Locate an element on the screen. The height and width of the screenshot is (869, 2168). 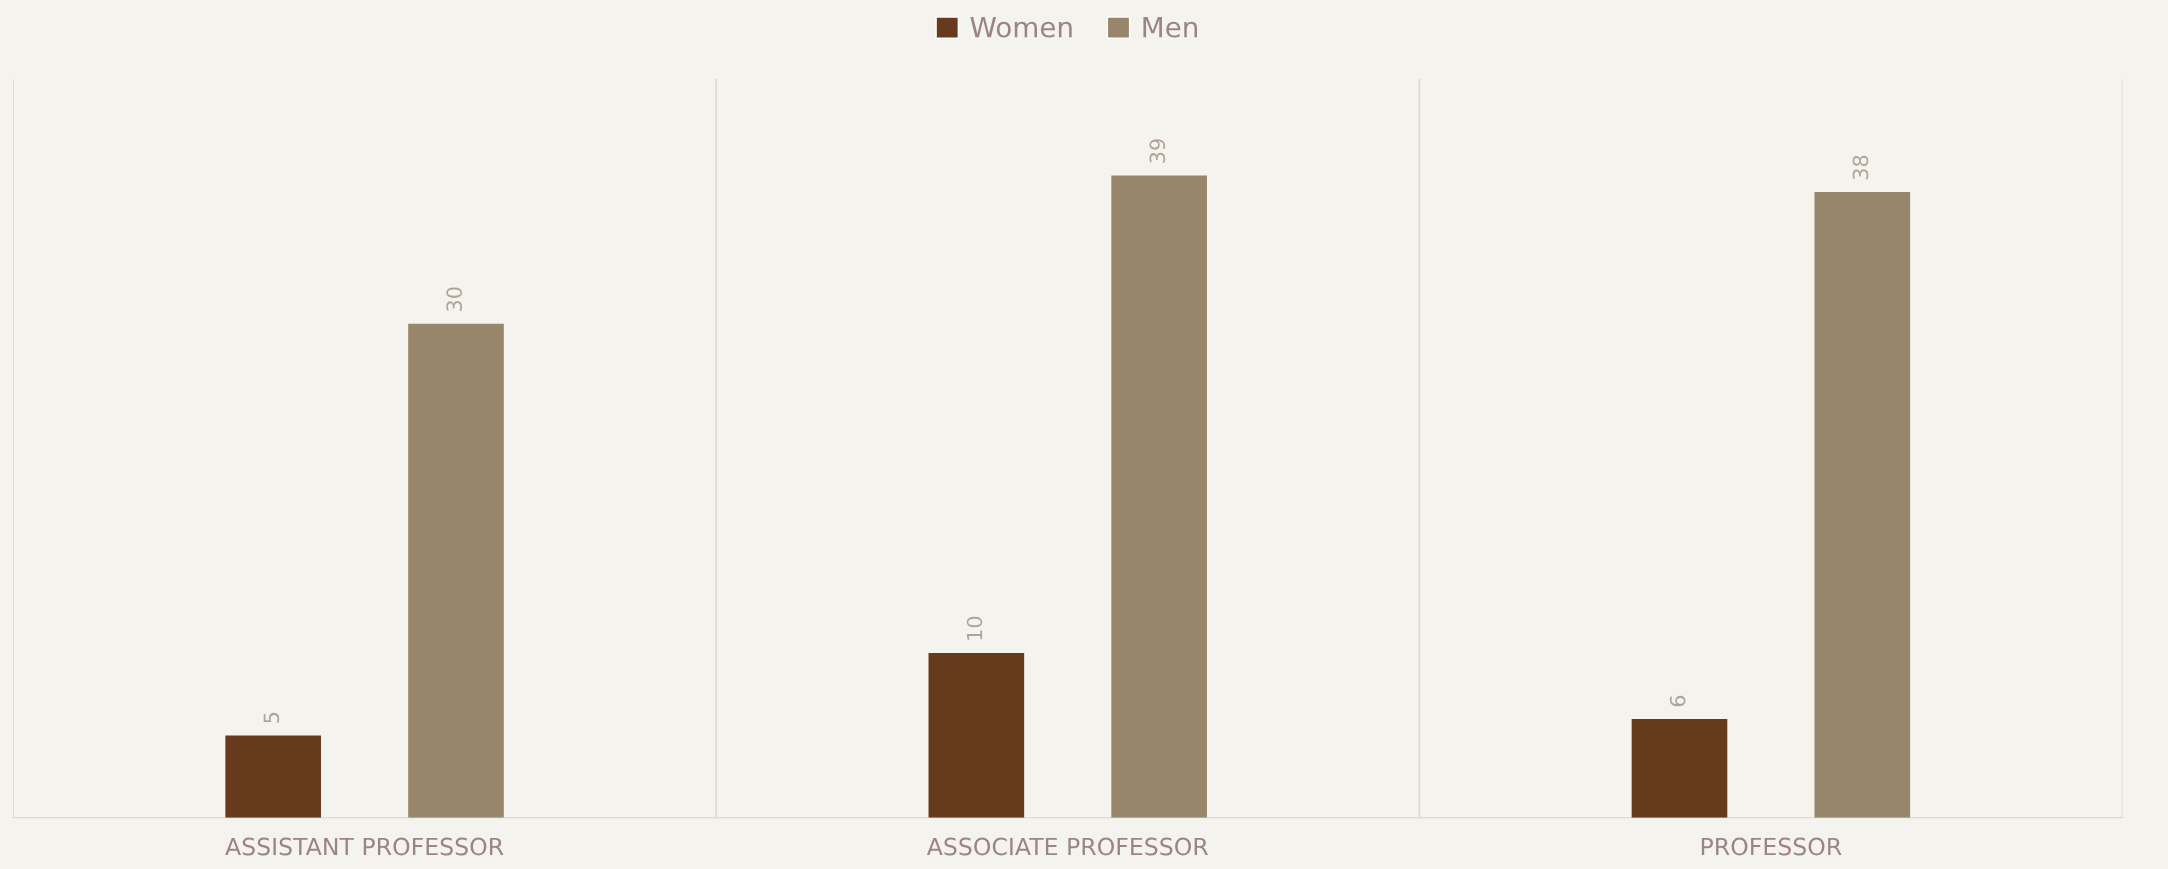
x-tick-label: ASSOCIATE PROFESSOR is located at coordinates (1067, 846).